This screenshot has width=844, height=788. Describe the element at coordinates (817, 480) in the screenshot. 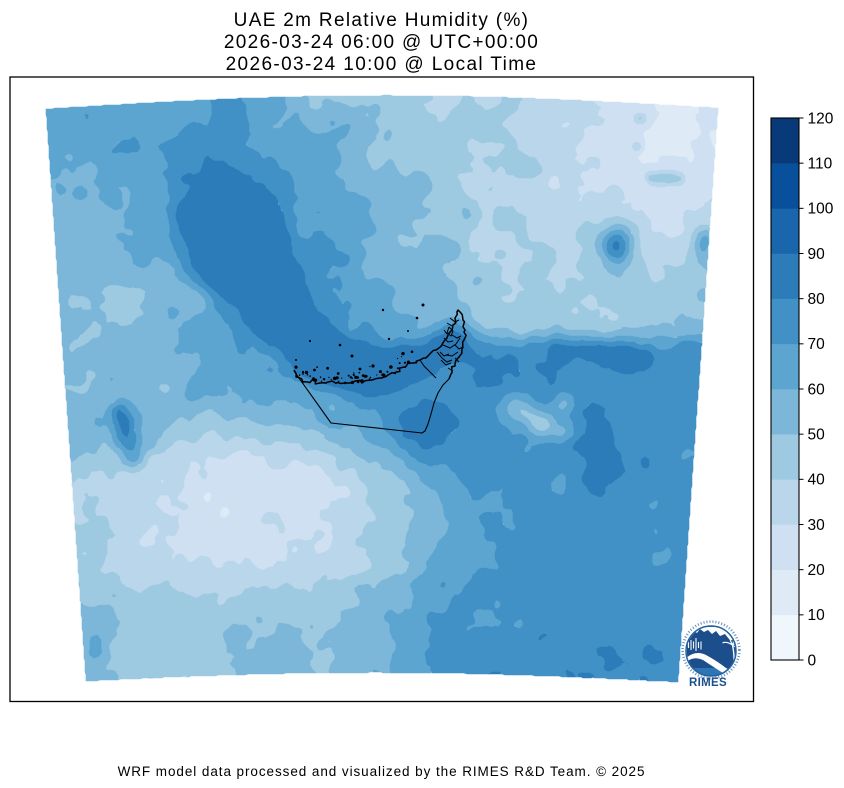

I see `svg-text: 40` at that location.